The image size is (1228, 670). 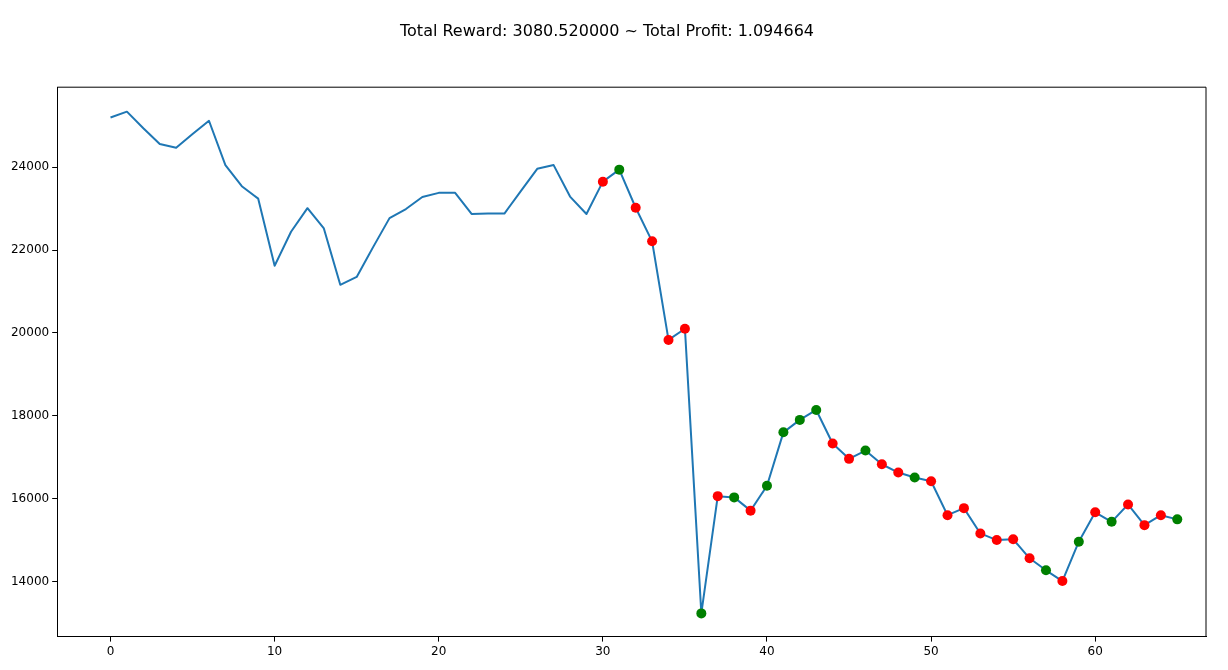 What do you see at coordinates (767, 650) in the screenshot?
I see `x-tick-label: 40` at bounding box center [767, 650].